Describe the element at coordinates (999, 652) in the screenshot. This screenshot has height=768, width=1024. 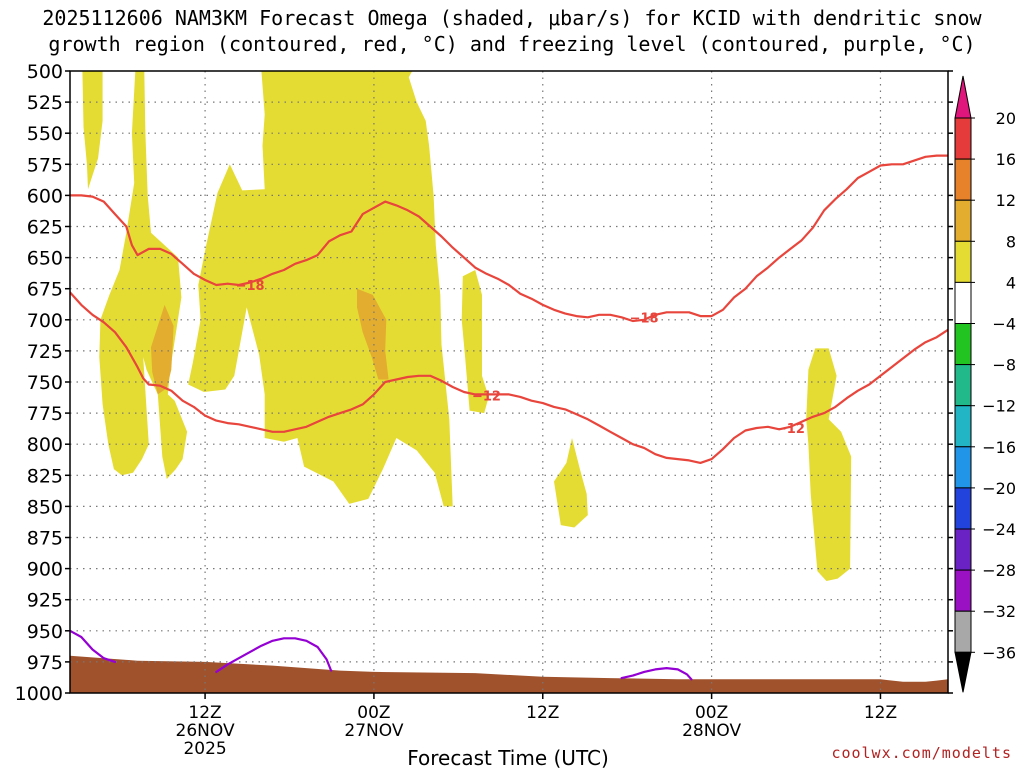
I see `colorbar-label: −36` at that location.